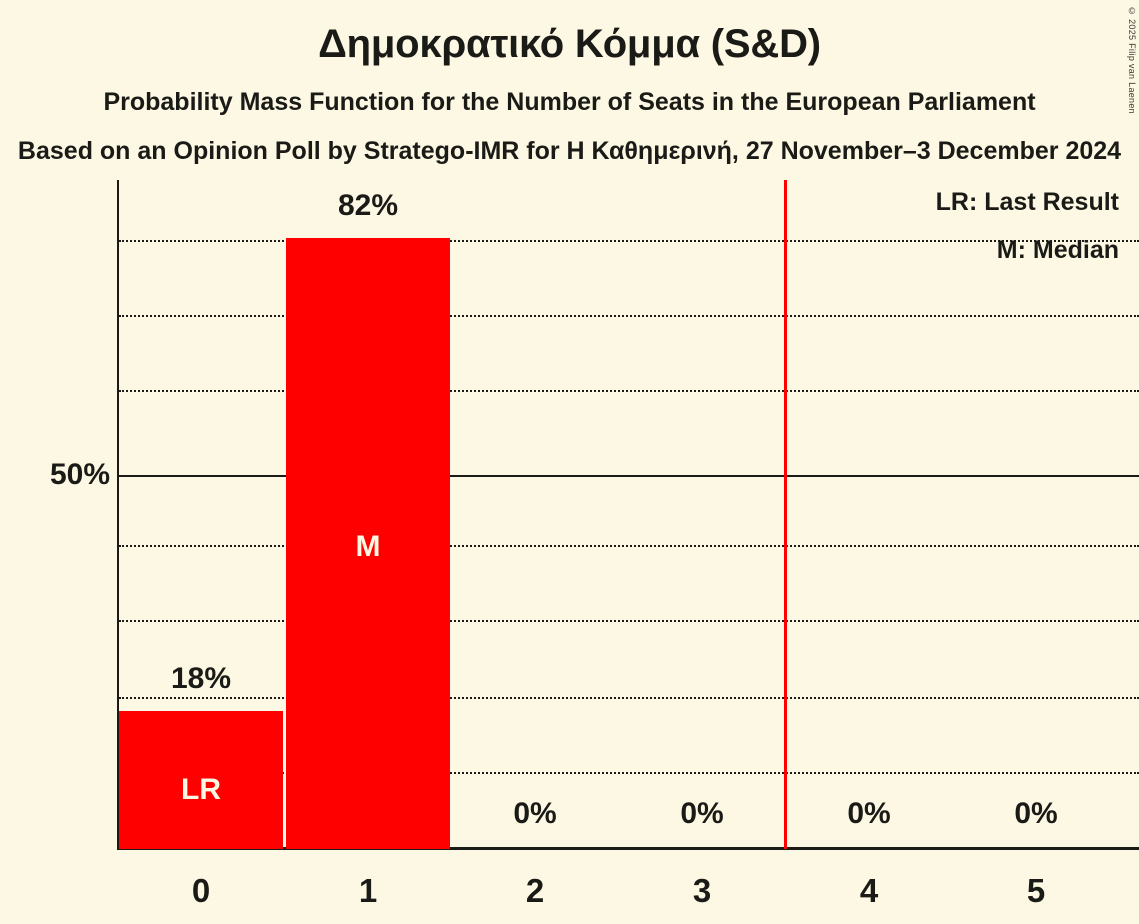  Describe the element at coordinates (785, 514) in the screenshot. I see `median-marker-line` at that location.